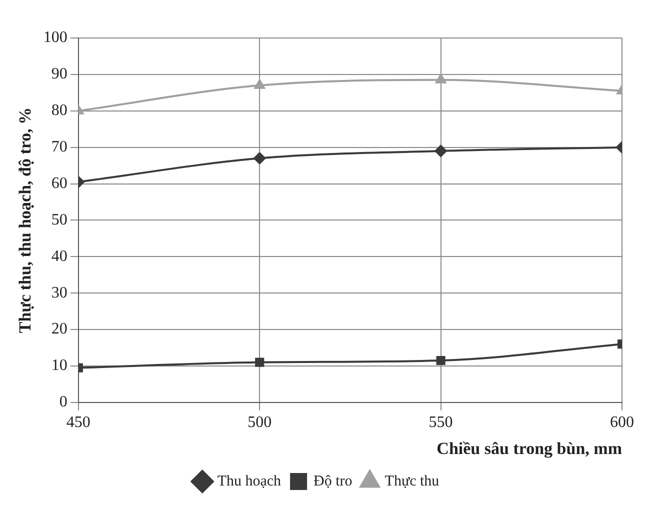 Image resolution: width=670 pixels, height=511 pixels. Describe the element at coordinates (59, 256) in the screenshot. I see `y-tick-label: 40` at that location.